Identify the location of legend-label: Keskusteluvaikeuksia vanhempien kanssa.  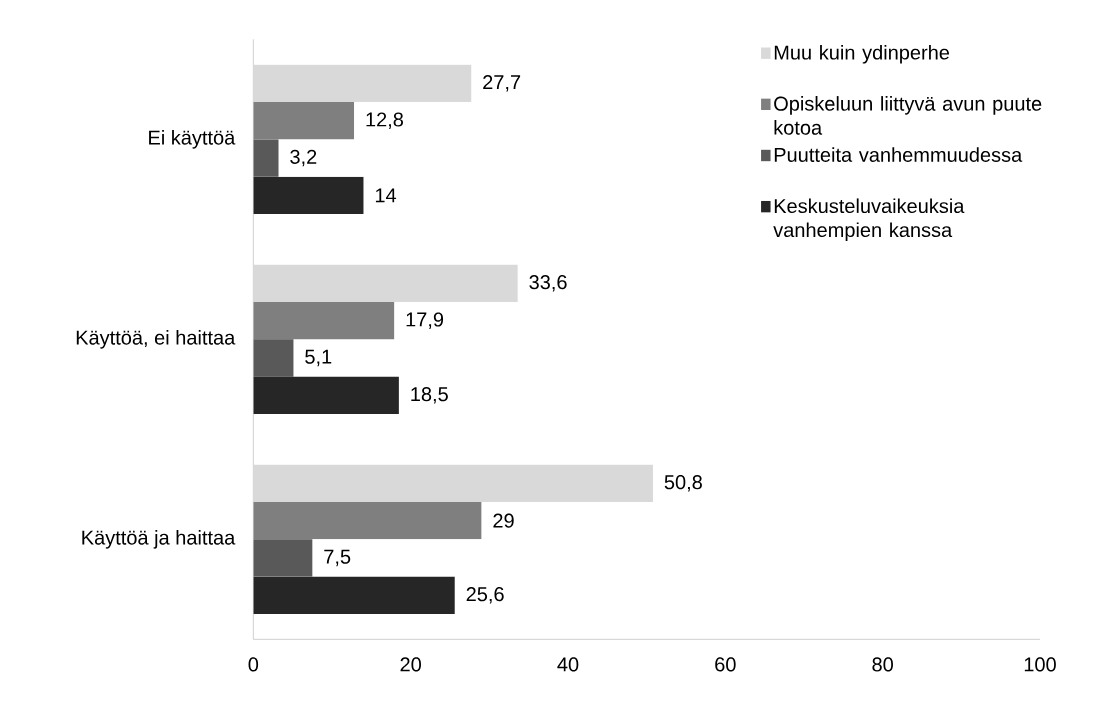
(869, 220).